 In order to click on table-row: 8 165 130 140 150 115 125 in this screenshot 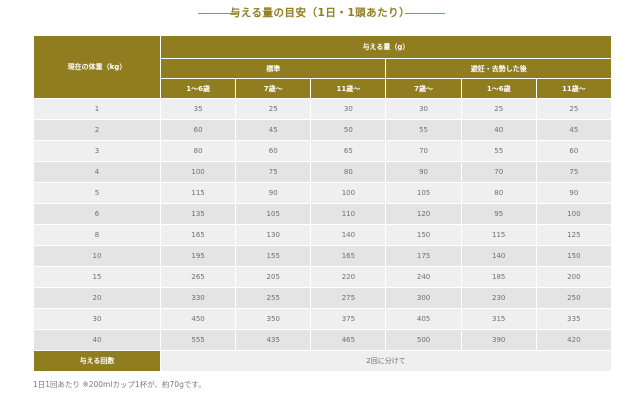, I will do `click(322, 235)`.